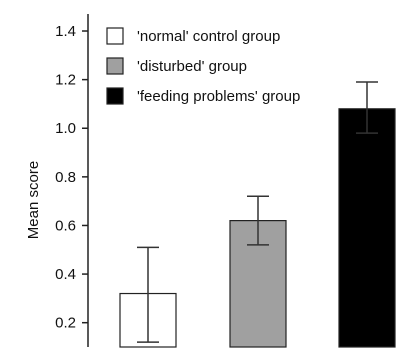 The width and height of the screenshot is (404, 350). Describe the element at coordinates (65, 225) in the screenshot. I see `y-tick-label: 0.6` at that location.